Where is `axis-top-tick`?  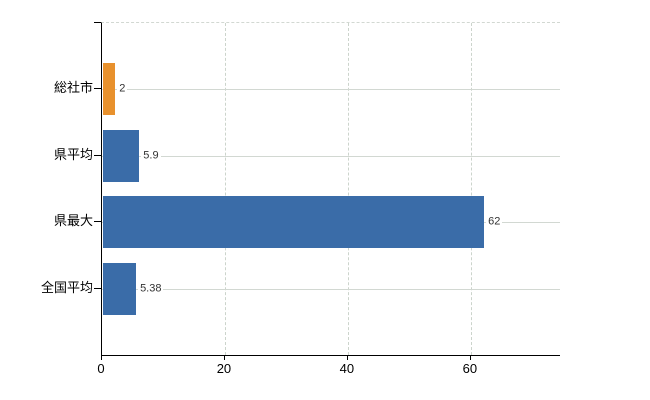
axis-top-tick is located at coordinates (97, 22).